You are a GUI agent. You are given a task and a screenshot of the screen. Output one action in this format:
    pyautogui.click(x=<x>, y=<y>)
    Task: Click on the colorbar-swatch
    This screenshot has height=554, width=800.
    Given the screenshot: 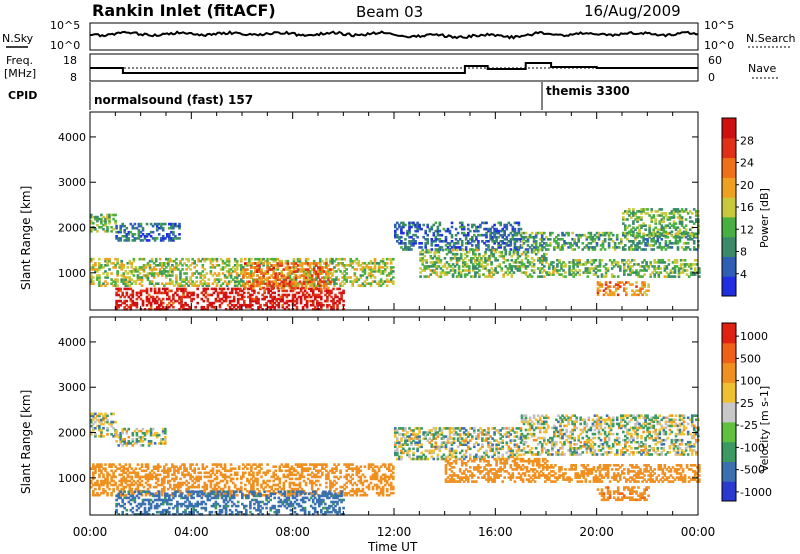 What is the action you would take?
    pyautogui.click(x=729, y=246)
    